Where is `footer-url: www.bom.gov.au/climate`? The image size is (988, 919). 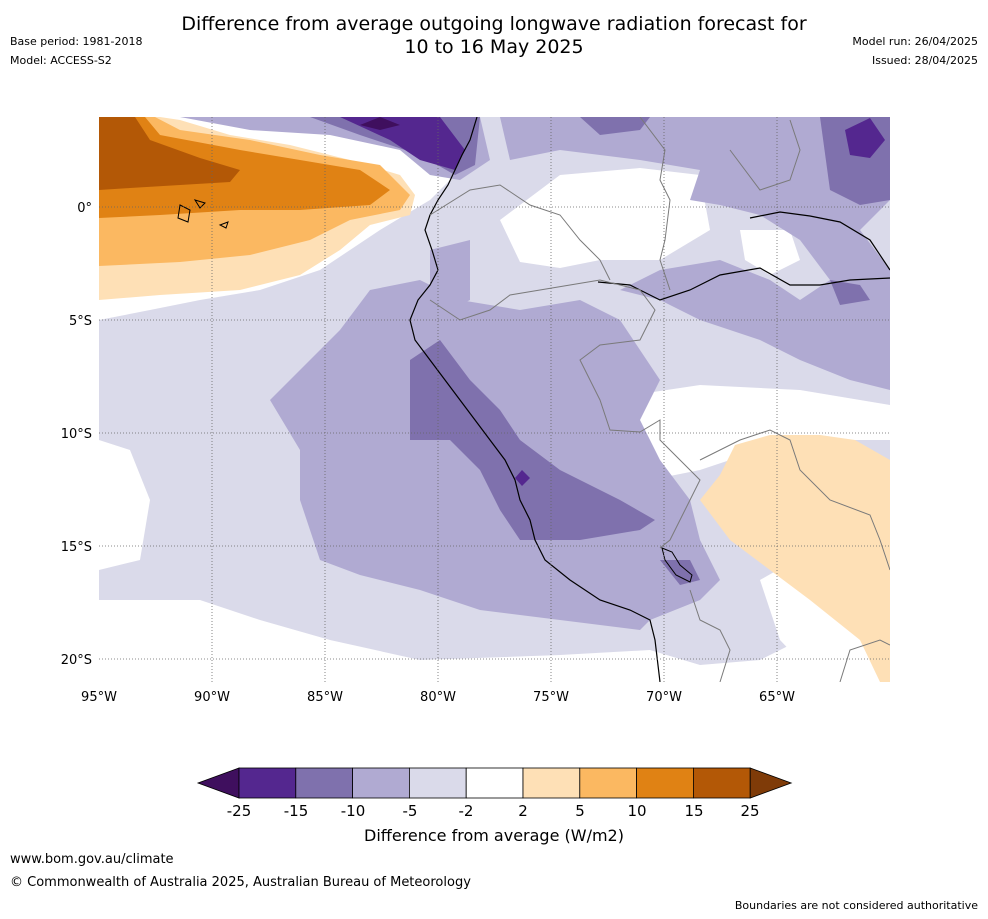
footer-url: www.bom.gov.au/climate is located at coordinates (92, 859).